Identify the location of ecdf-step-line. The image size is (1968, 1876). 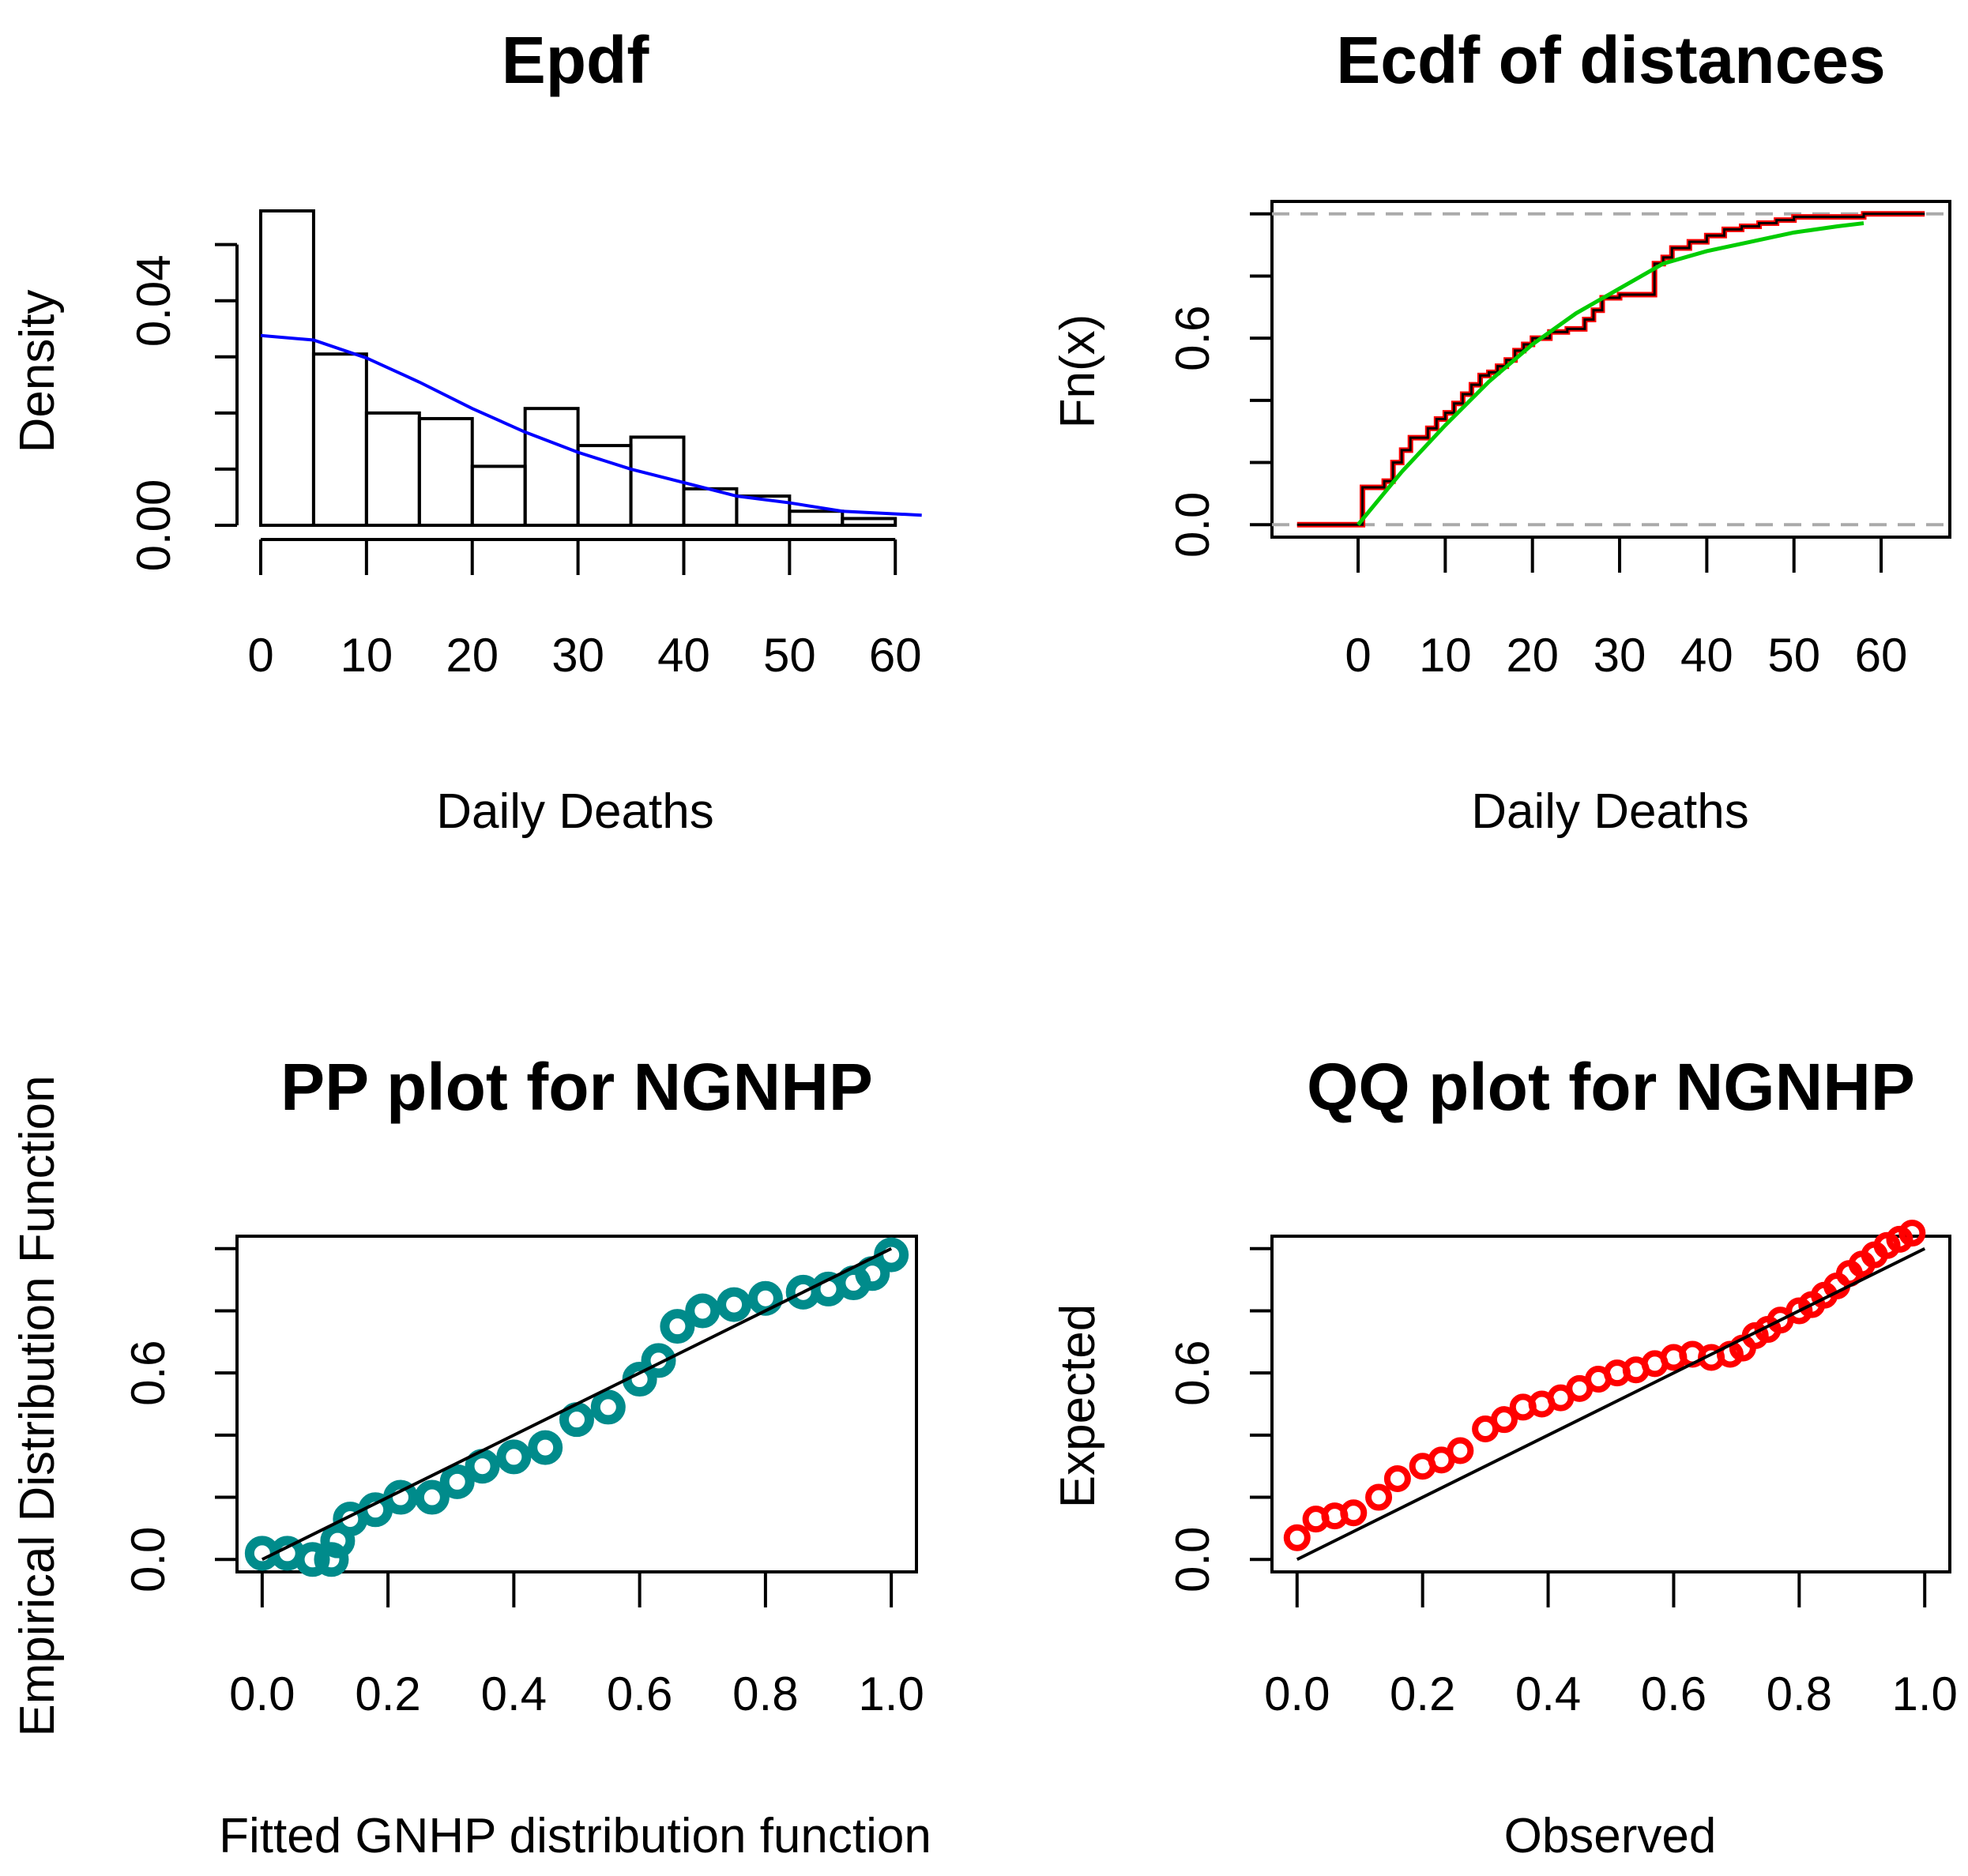
(1611, 369).